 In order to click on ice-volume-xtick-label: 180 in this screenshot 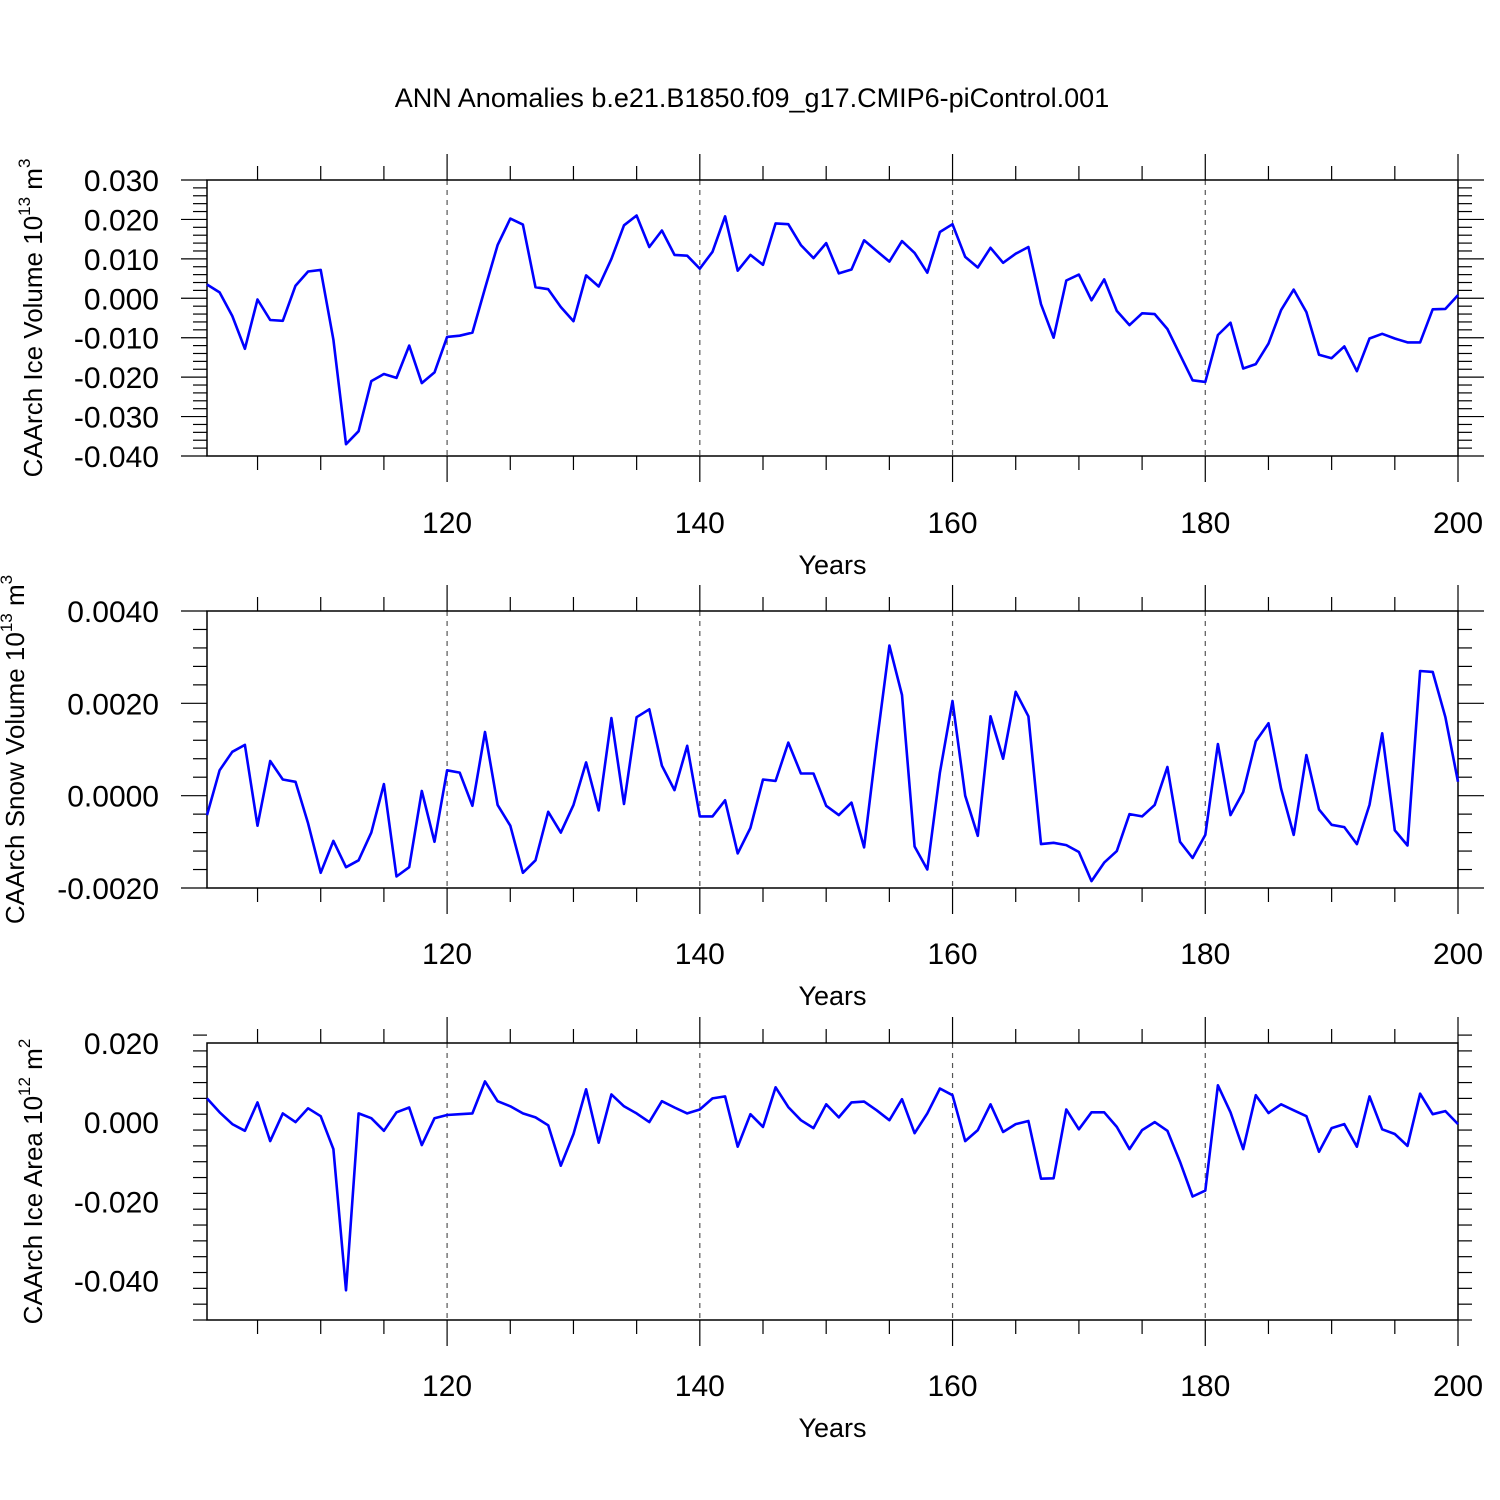, I will do `click(1205, 523)`.